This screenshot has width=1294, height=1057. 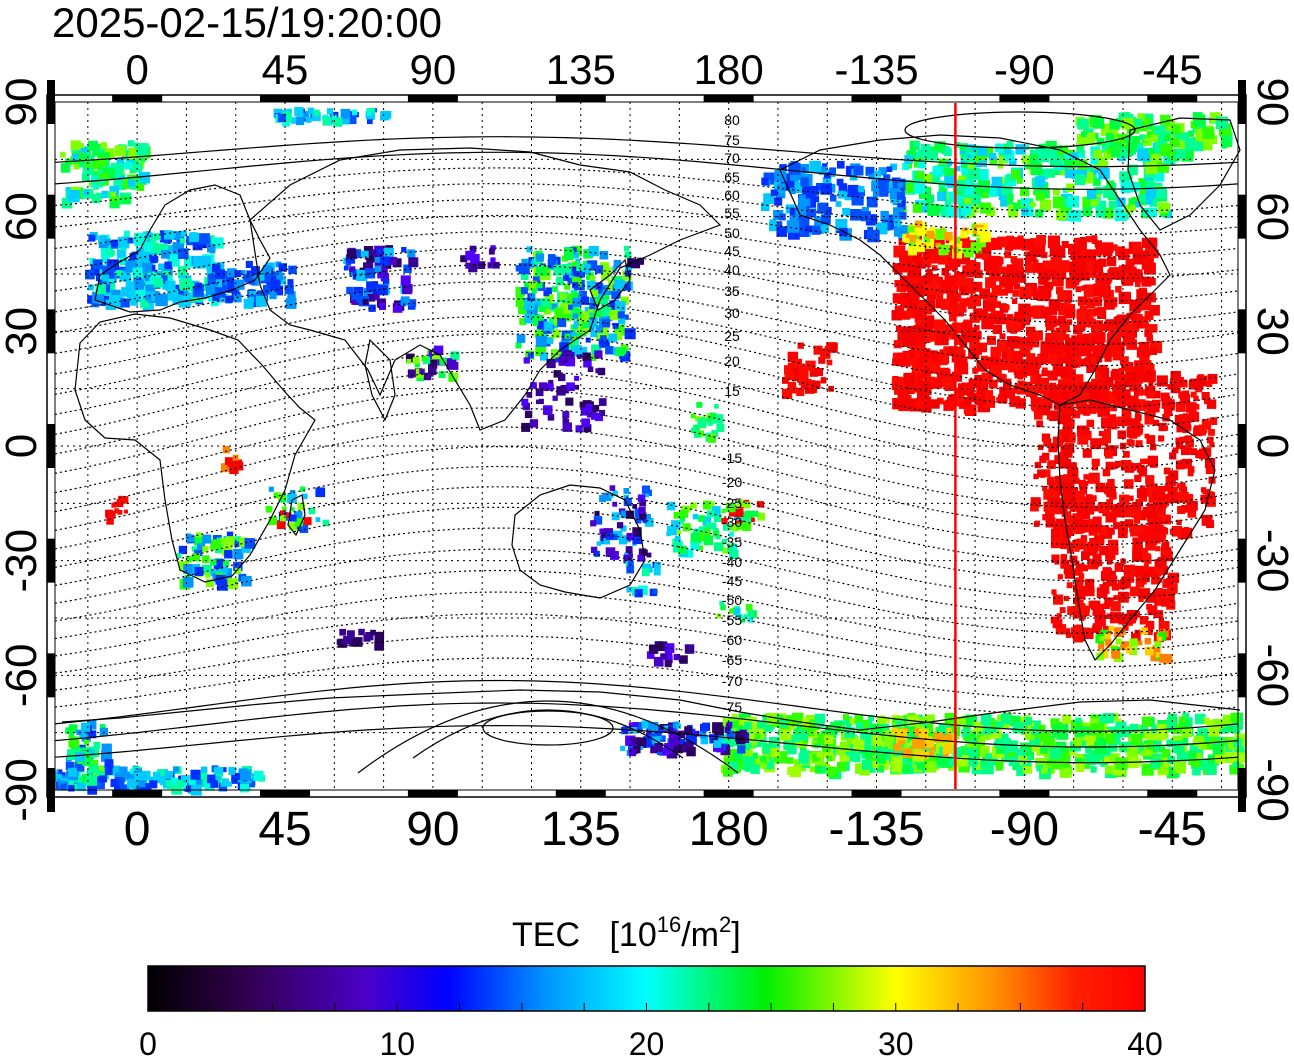 What do you see at coordinates (1172, 98) in the screenshot?
I see `lon-tick-mark` at bounding box center [1172, 98].